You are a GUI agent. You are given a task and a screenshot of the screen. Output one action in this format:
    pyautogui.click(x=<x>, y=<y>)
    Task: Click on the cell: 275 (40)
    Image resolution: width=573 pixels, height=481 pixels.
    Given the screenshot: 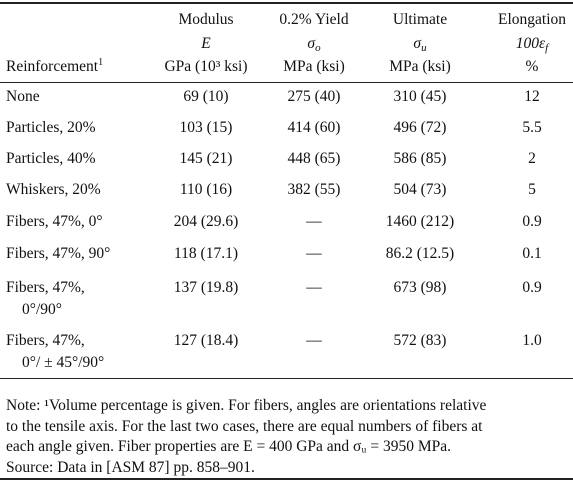 What is the action you would take?
    pyautogui.click(x=314, y=96)
    